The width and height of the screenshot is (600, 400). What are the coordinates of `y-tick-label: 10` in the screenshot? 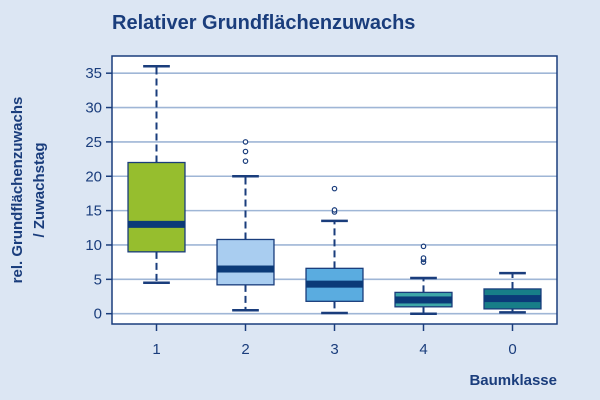 It's located at (93, 245).